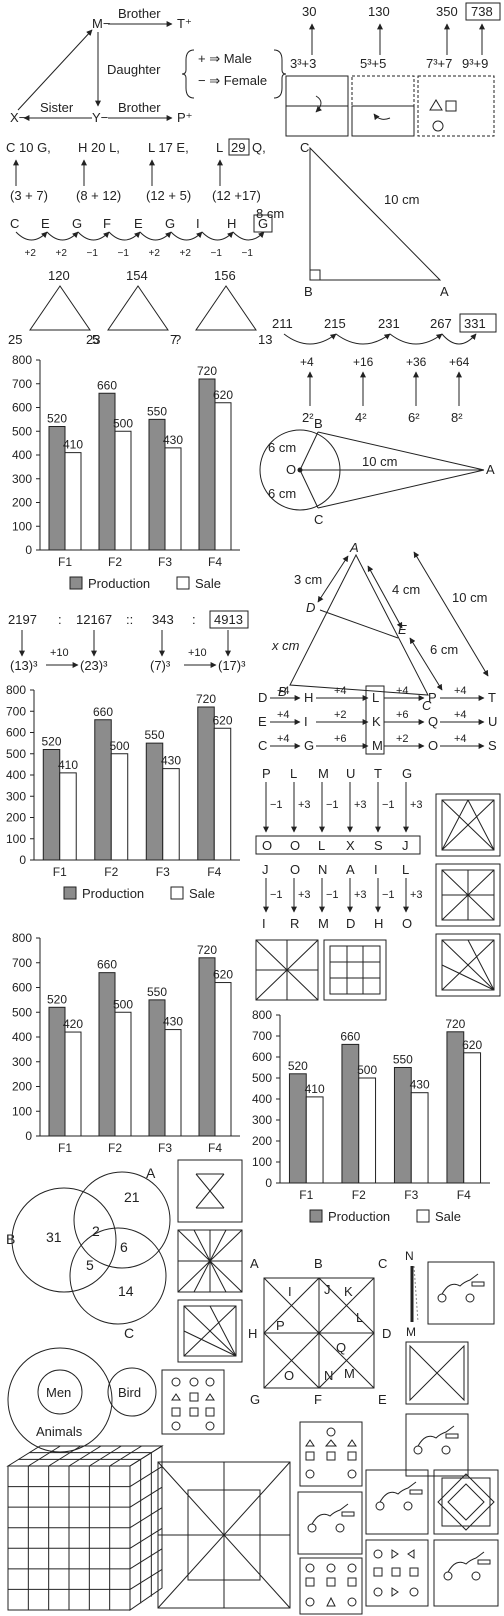  What do you see at coordinates (282, 323) in the screenshot?
I see `square-series-value: 211` at bounding box center [282, 323].